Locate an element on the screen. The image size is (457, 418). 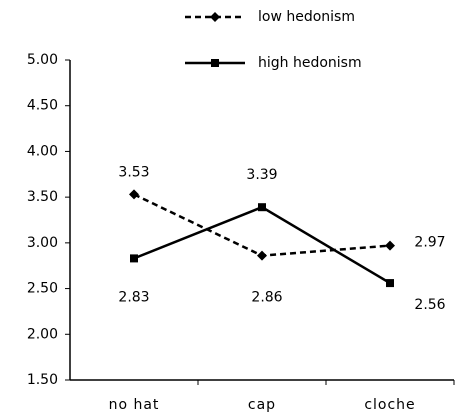
legend-label: low hedonism is located at coordinates (306, 17).